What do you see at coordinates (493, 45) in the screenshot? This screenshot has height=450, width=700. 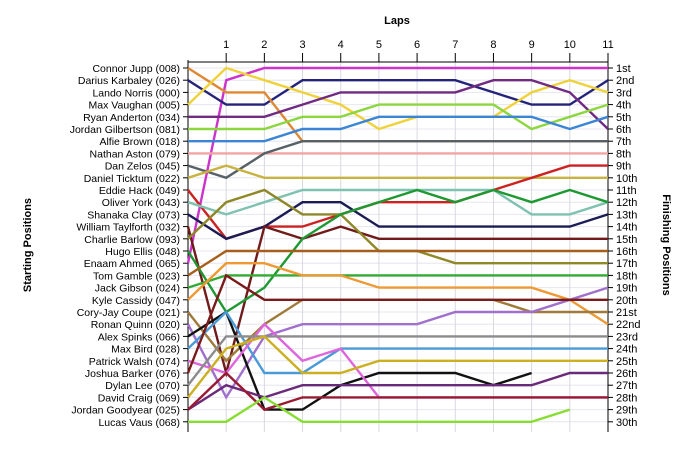 I see `lap-tick-label: 8` at bounding box center [493, 45].